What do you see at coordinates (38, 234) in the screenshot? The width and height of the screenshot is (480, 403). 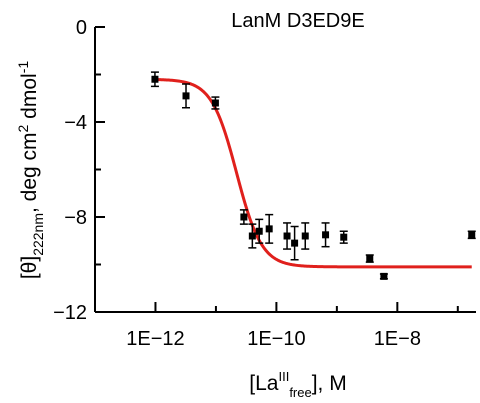 I see `y-label-sub: 222nm` at bounding box center [38, 234].